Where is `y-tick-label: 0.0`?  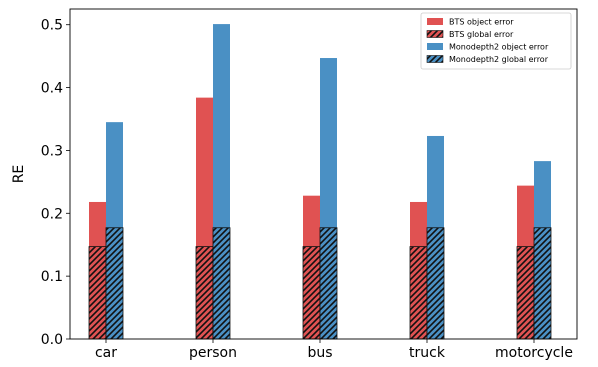 y-tick-label: 0.0 is located at coordinates (52, 340).